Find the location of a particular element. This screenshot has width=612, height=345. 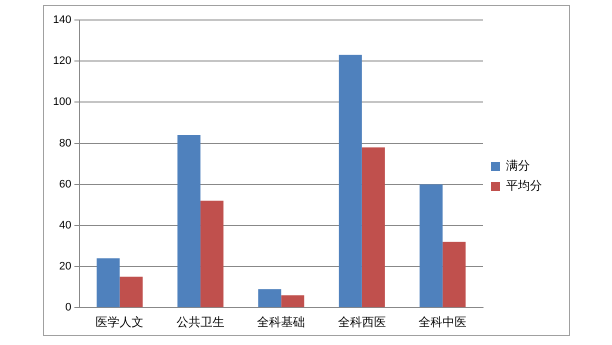

y-tick-label: 60 is located at coordinates (65, 184).